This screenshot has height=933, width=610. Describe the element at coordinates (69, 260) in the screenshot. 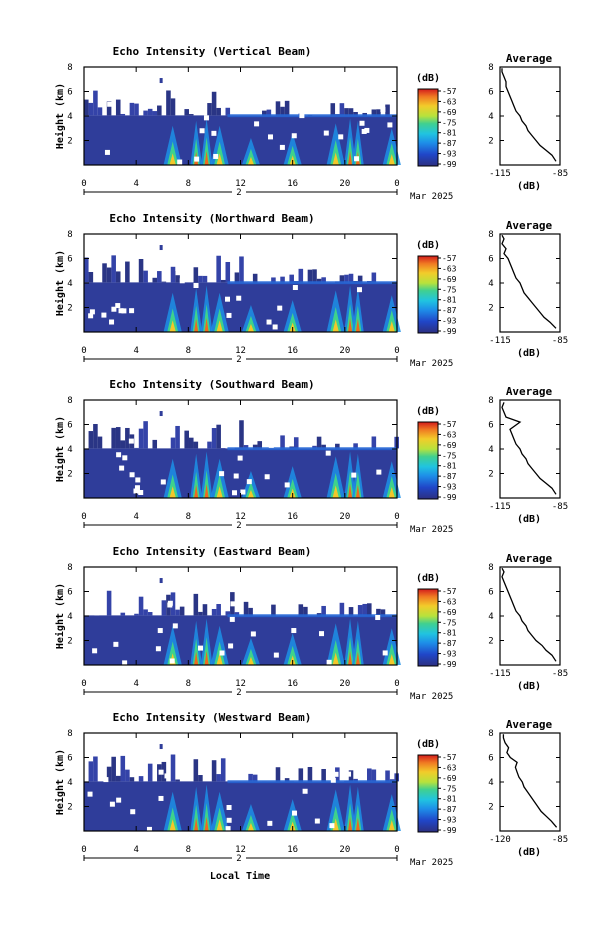

I see `y-tick-label: 6` at that location.